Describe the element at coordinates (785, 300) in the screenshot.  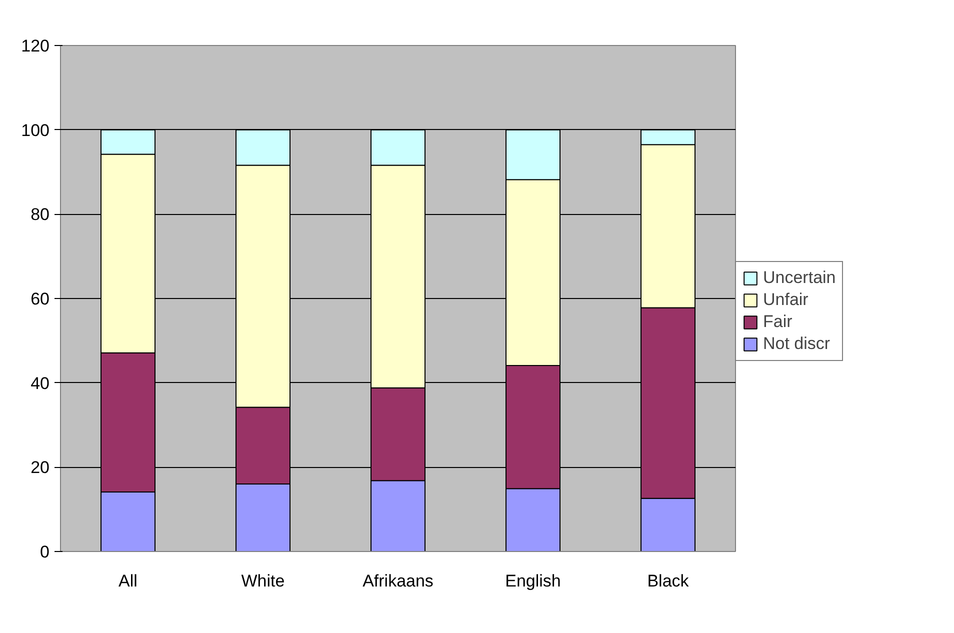
I see `legend-label: Unfair` at that location.